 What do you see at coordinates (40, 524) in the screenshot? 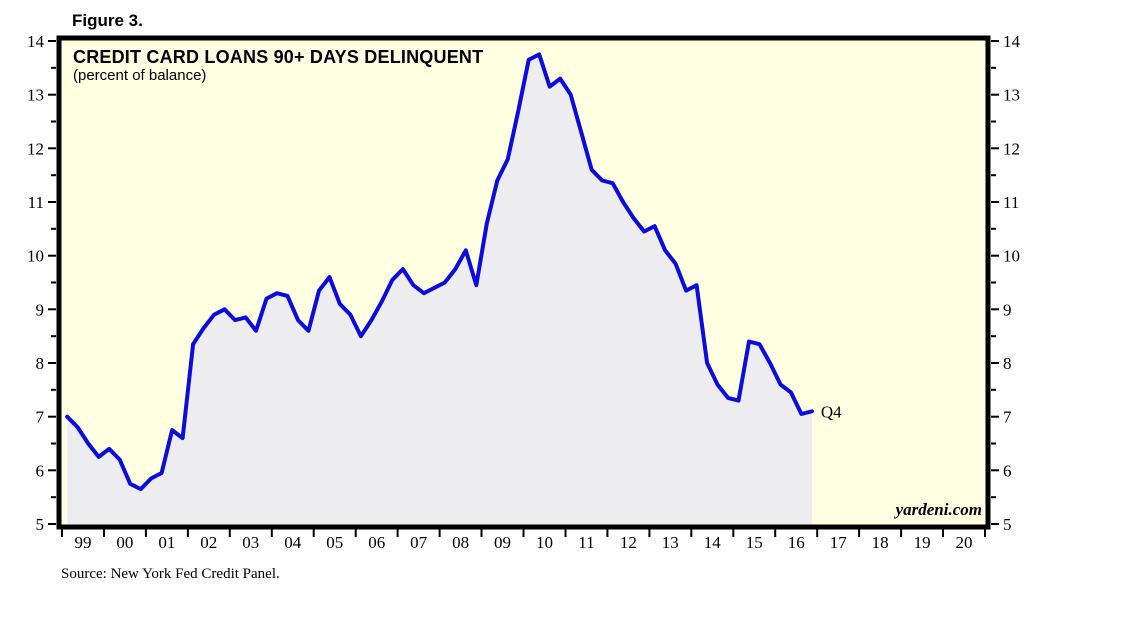
I see `y-axis-label-left: 5` at bounding box center [40, 524].